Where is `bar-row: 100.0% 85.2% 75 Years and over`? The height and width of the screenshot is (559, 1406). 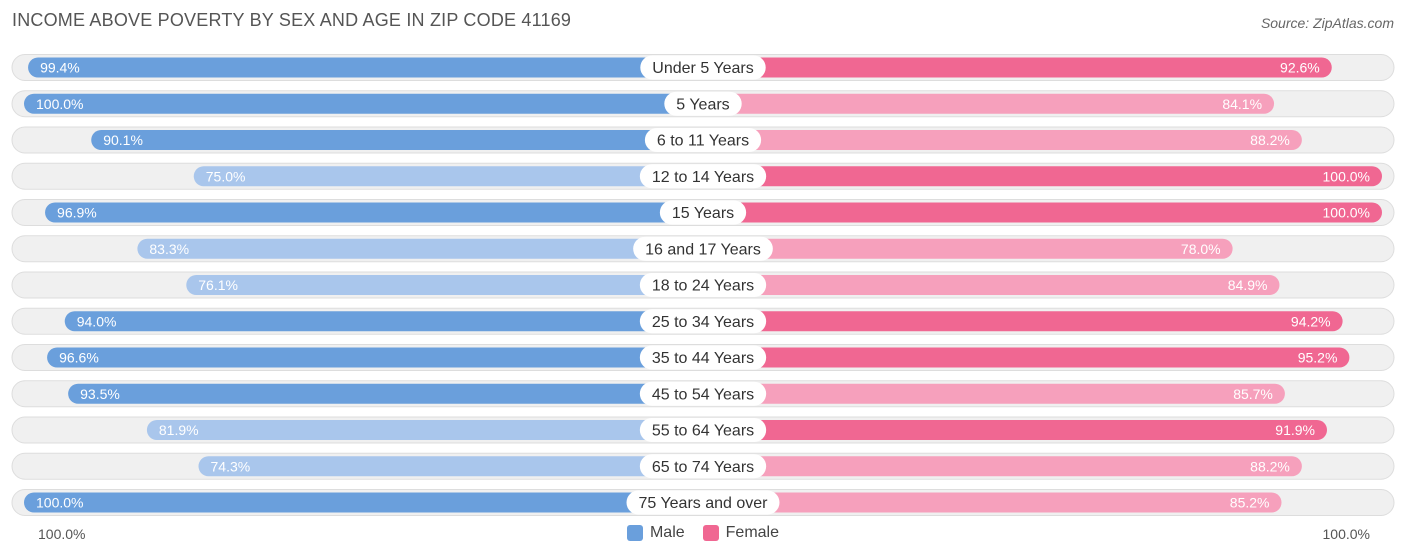
bar-row: 100.0% 85.2% 75 Years and over is located at coordinates (703, 502).